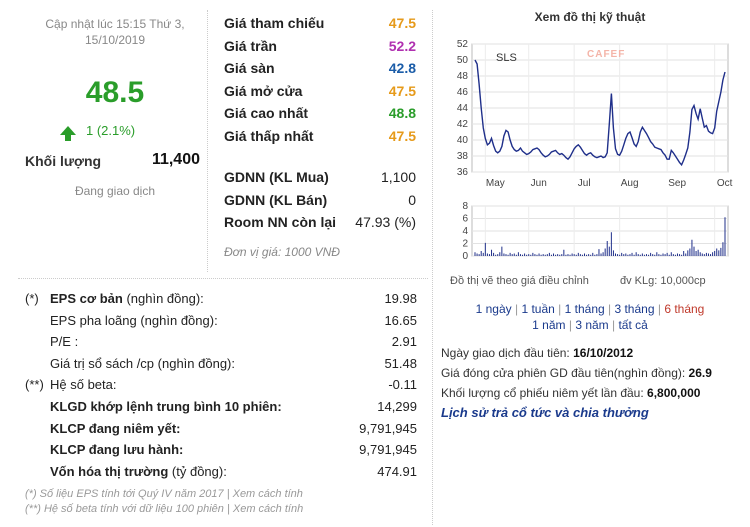  What do you see at coordinates (263, 90) in the screenshot?
I see `price-label: Giá mở cửa` at bounding box center [263, 90].